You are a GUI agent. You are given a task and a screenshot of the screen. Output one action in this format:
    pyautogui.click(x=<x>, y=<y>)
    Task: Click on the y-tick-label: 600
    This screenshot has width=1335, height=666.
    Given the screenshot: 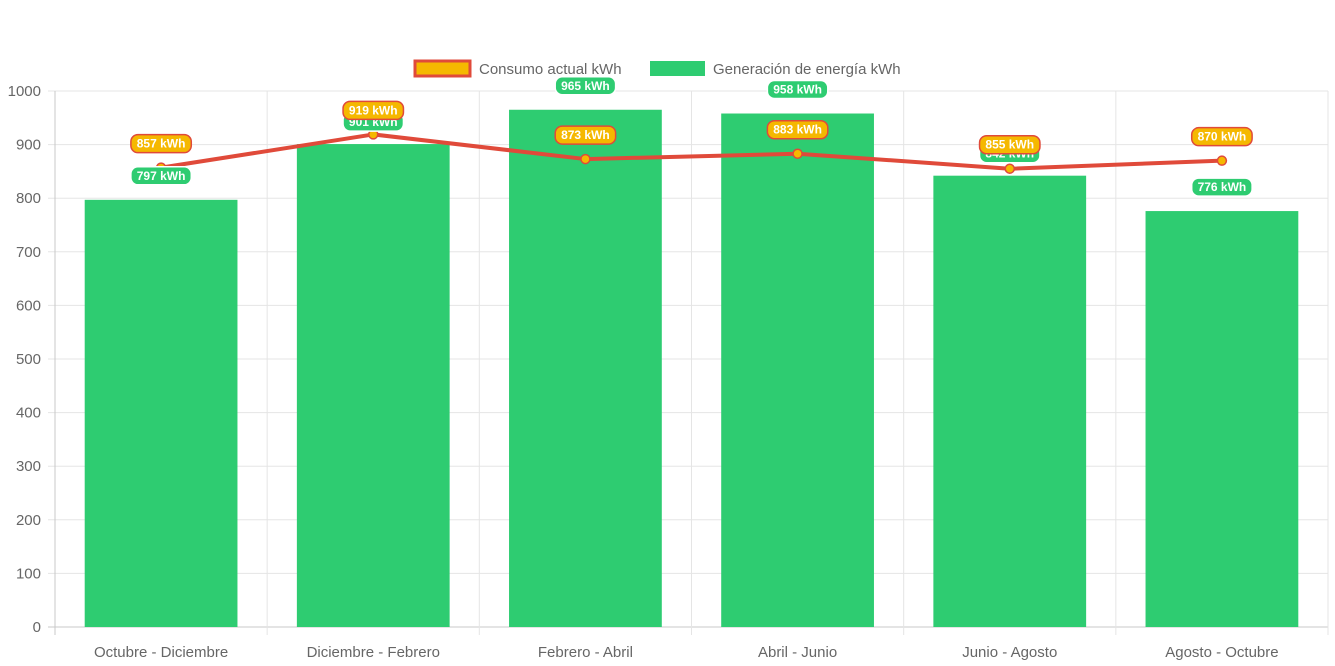 What is the action you would take?
    pyautogui.click(x=28, y=305)
    